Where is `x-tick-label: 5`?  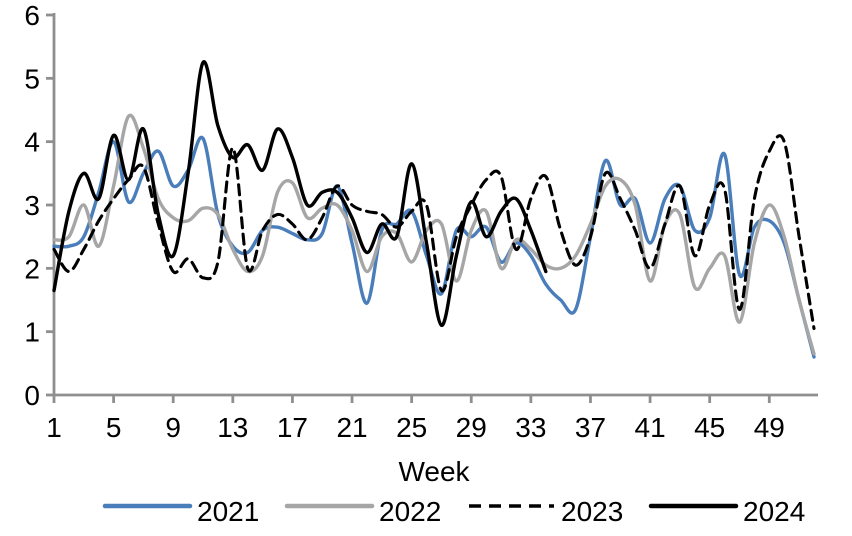
x-tick-label: 5 is located at coordinates (114, 427).